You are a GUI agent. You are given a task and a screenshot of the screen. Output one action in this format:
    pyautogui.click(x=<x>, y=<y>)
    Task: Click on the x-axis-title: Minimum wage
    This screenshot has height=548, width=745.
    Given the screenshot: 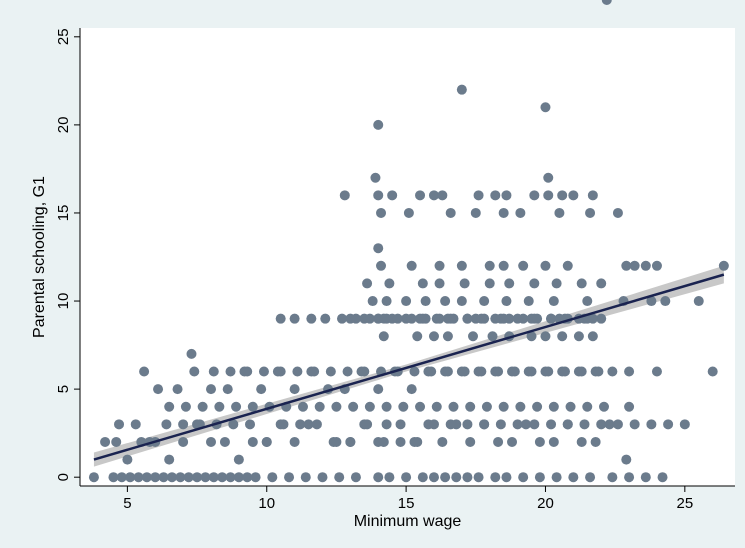 What is the action you would take?
    pyautogui.click(x=408, y=521)
    